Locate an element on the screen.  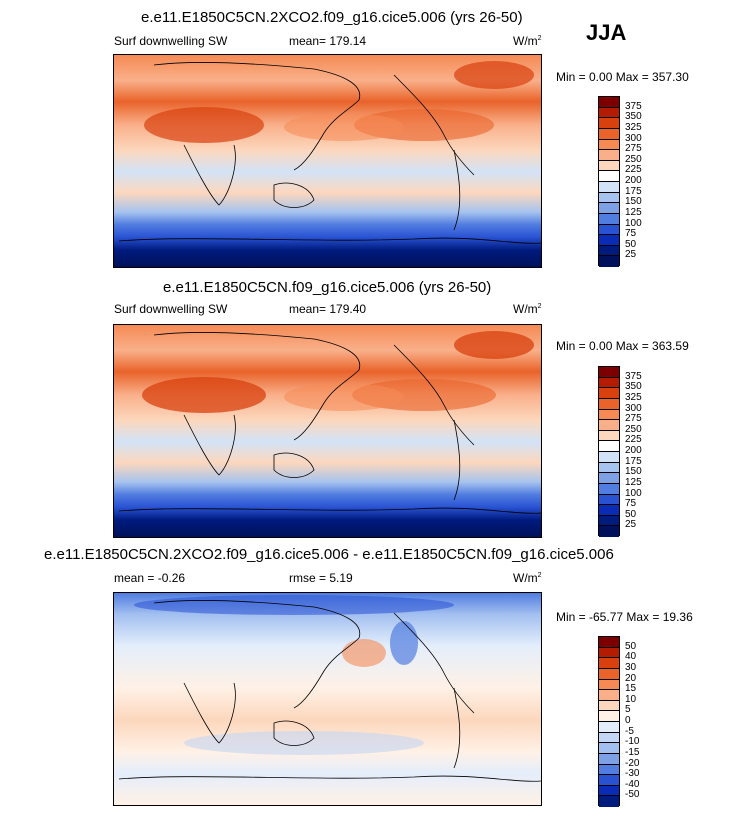
colorbar-tick-label: 40 is located at coordinates (631, 657).